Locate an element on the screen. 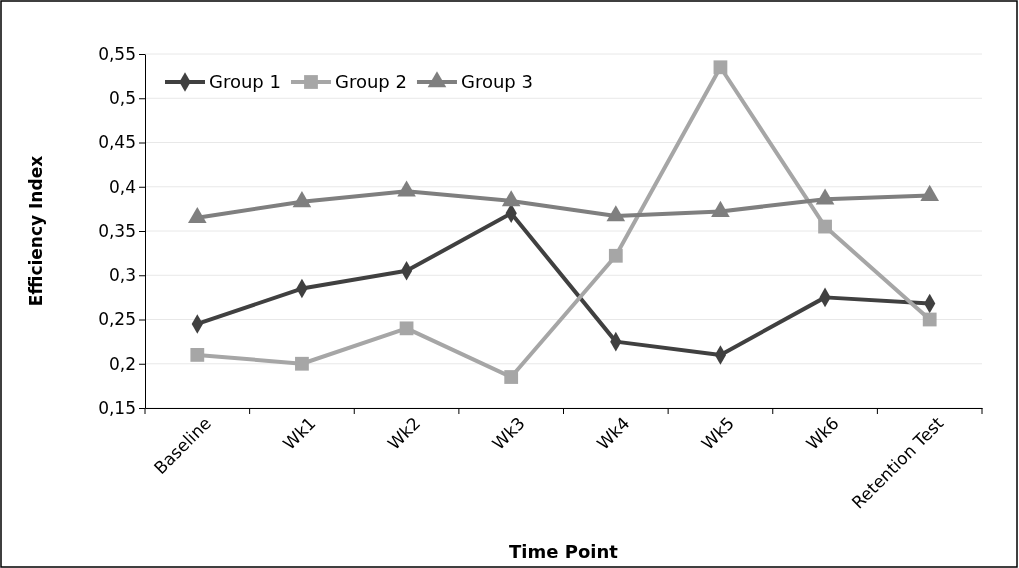  y-tick-label: 0,4 is located at coordinates (122, 186).